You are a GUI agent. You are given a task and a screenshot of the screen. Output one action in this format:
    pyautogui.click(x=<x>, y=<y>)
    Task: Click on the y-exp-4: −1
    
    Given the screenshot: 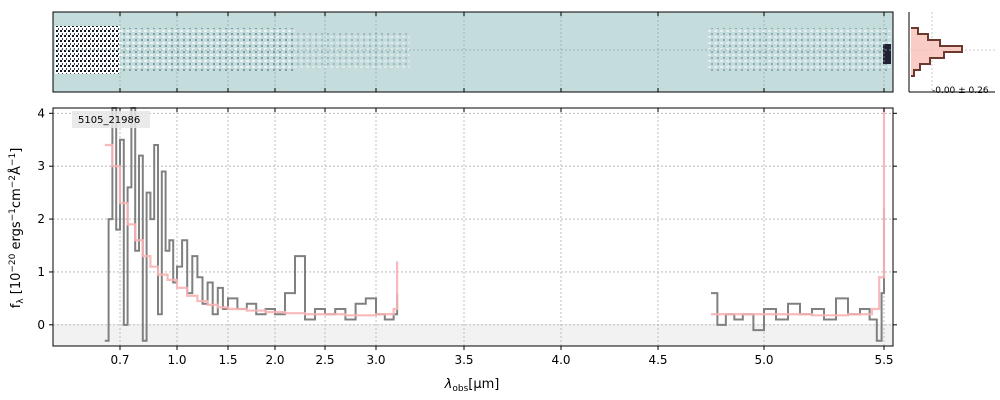 What is the action you would take?
    pyautogui.click(x=13, y=159)
    